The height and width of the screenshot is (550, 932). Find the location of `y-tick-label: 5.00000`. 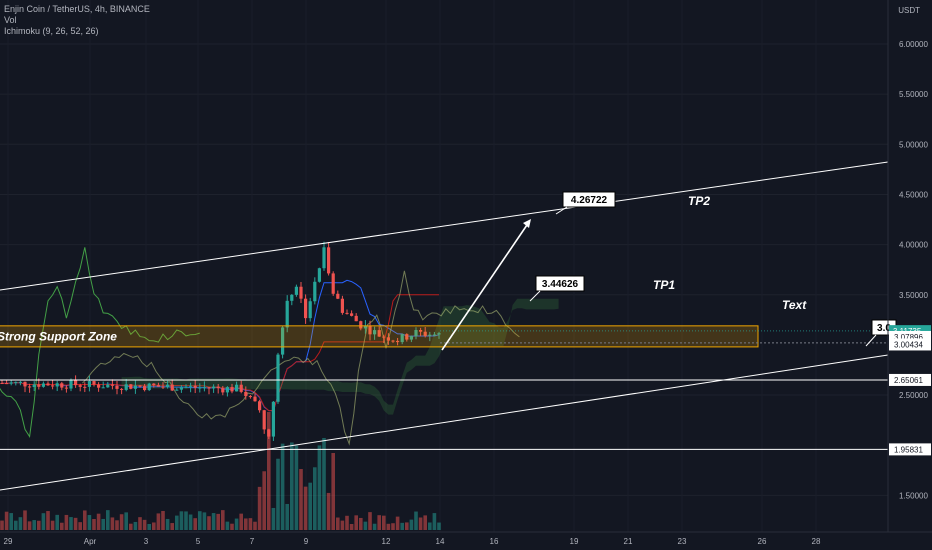

y-tick-label: 5.00000 is located at coordinates (913, 144).